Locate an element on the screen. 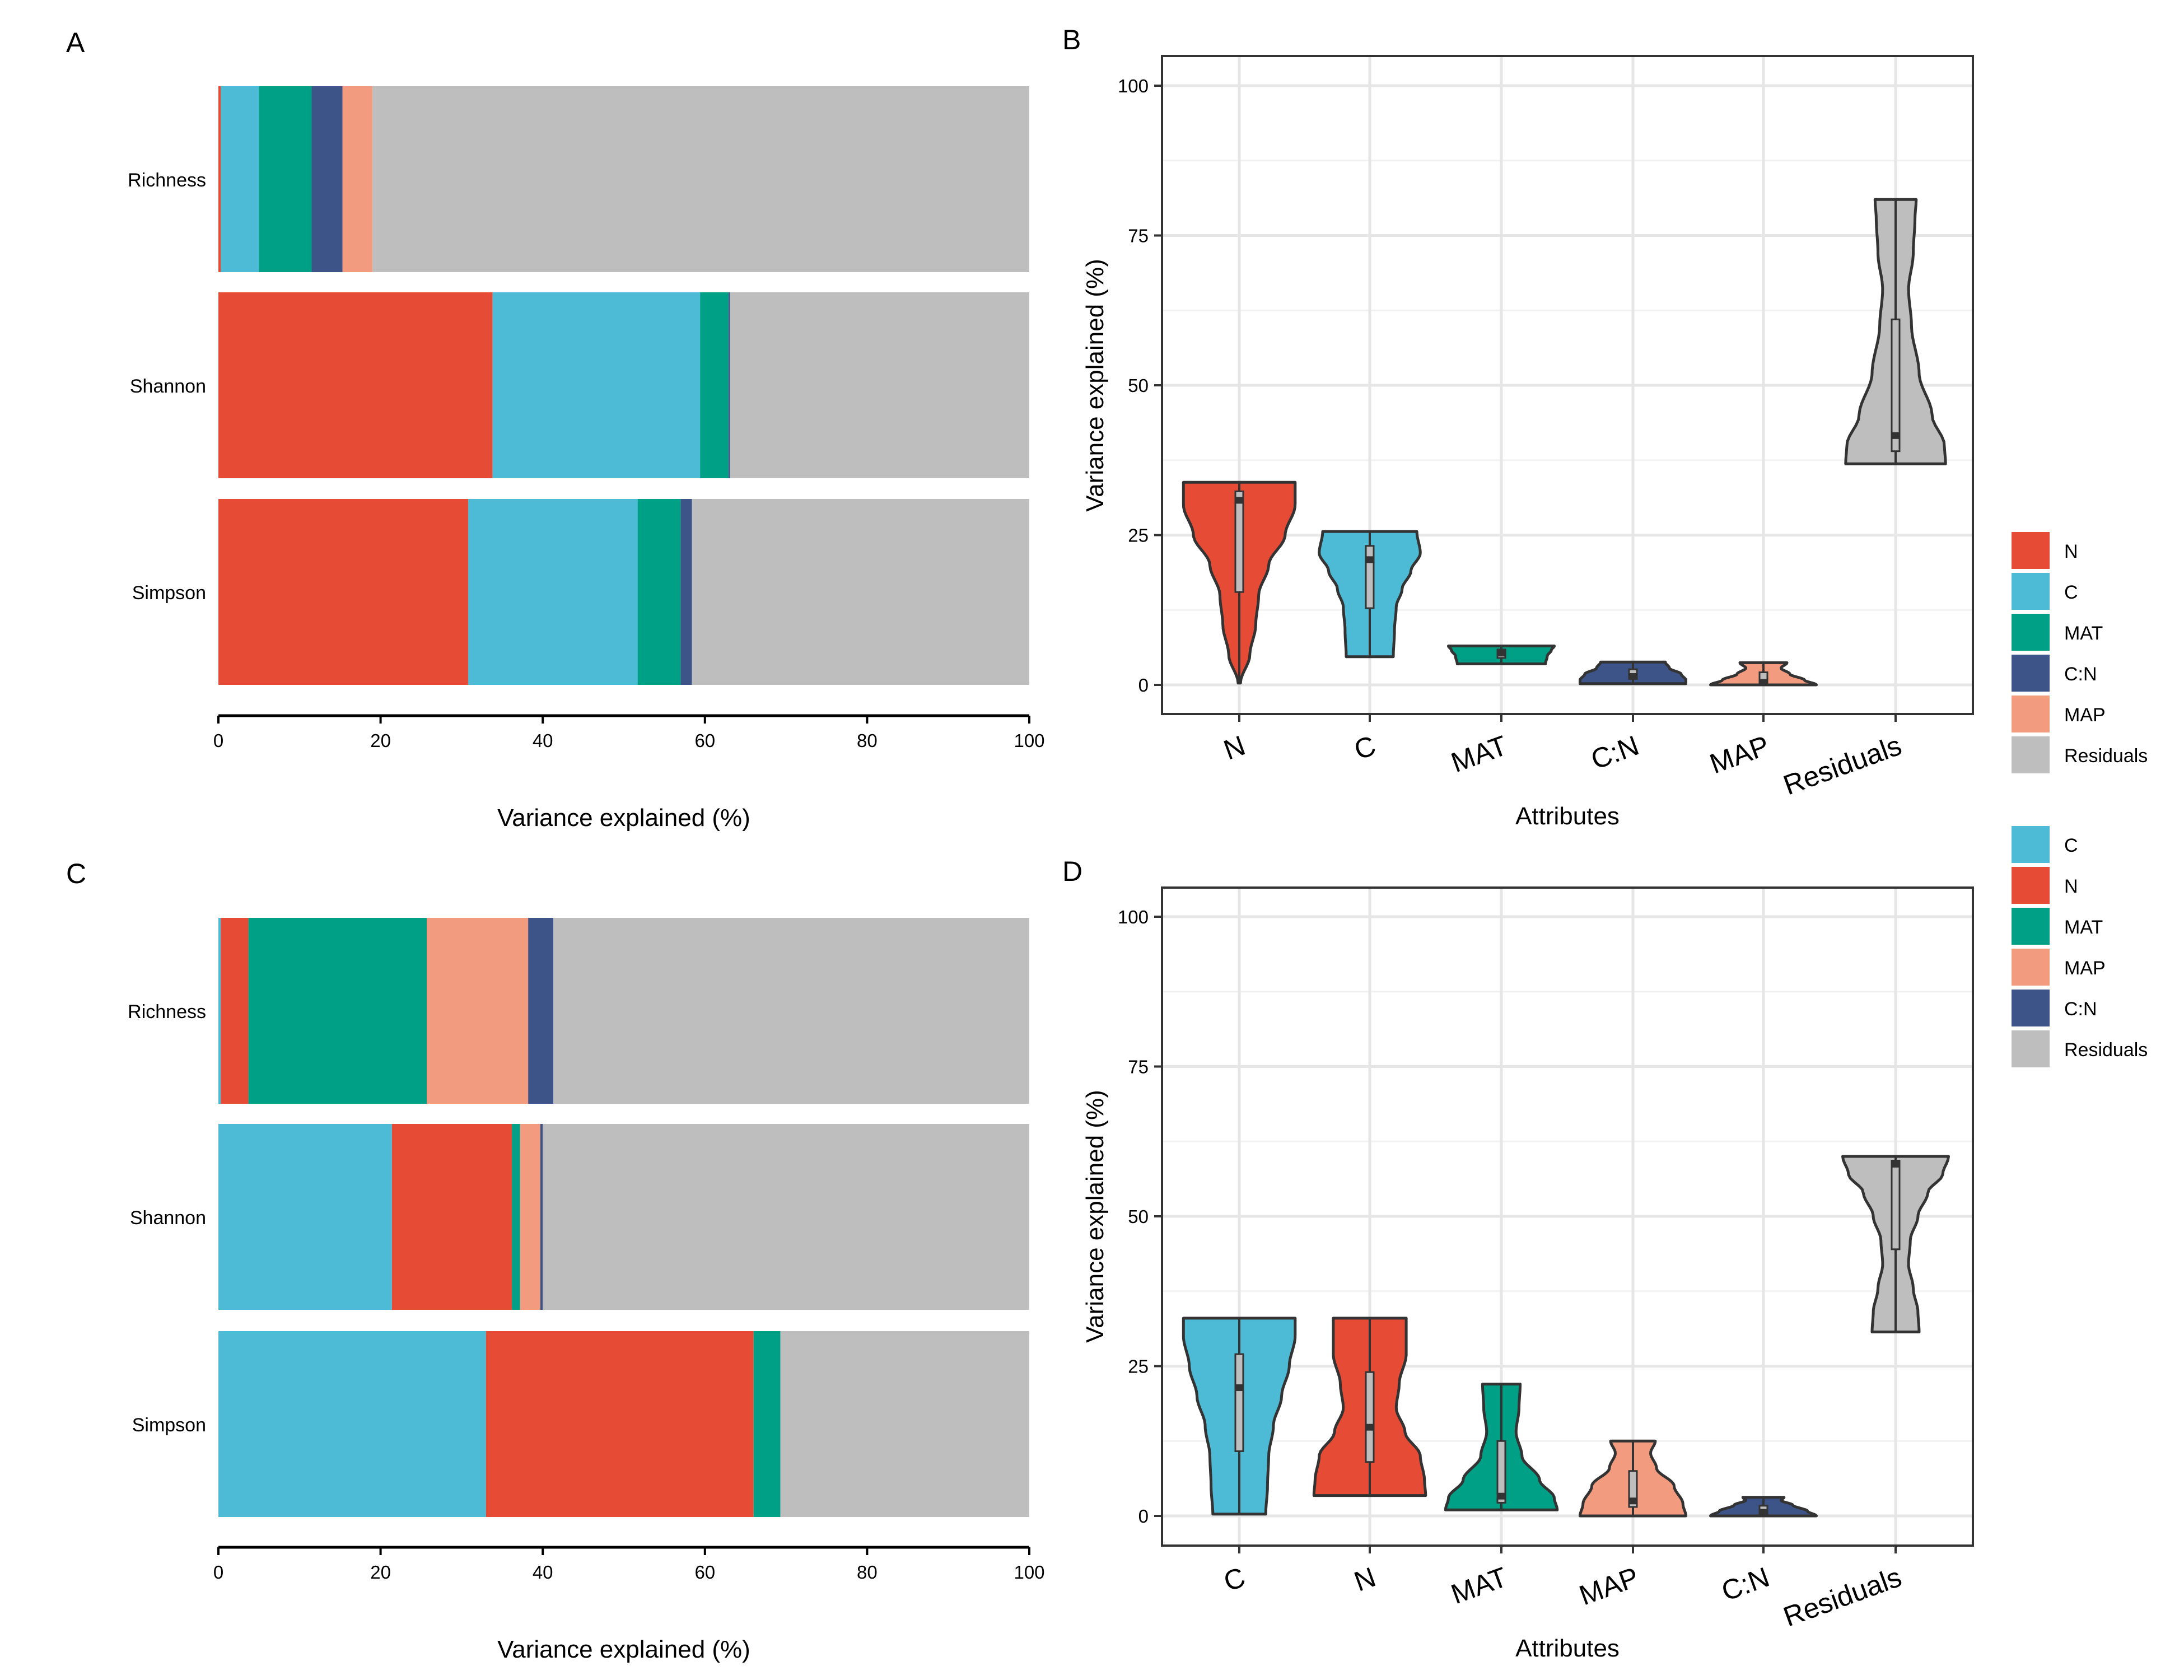 This screenshot has height=1680, width=2184. legend-label-n: N is located at coordinates (2071, 552).